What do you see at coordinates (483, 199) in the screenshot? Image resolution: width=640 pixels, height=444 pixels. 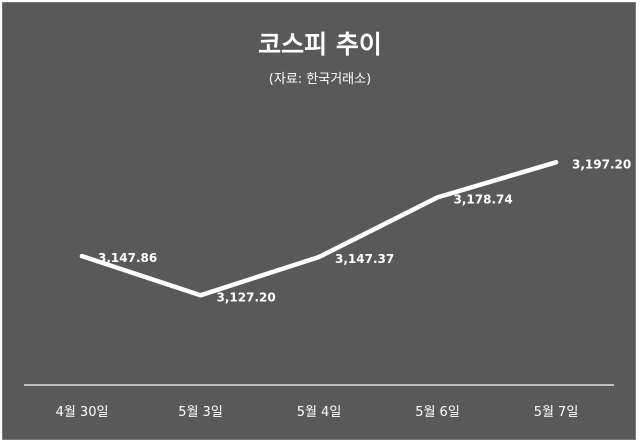 I see `data-label: 3,178.74` at bounding box center [483, 199].